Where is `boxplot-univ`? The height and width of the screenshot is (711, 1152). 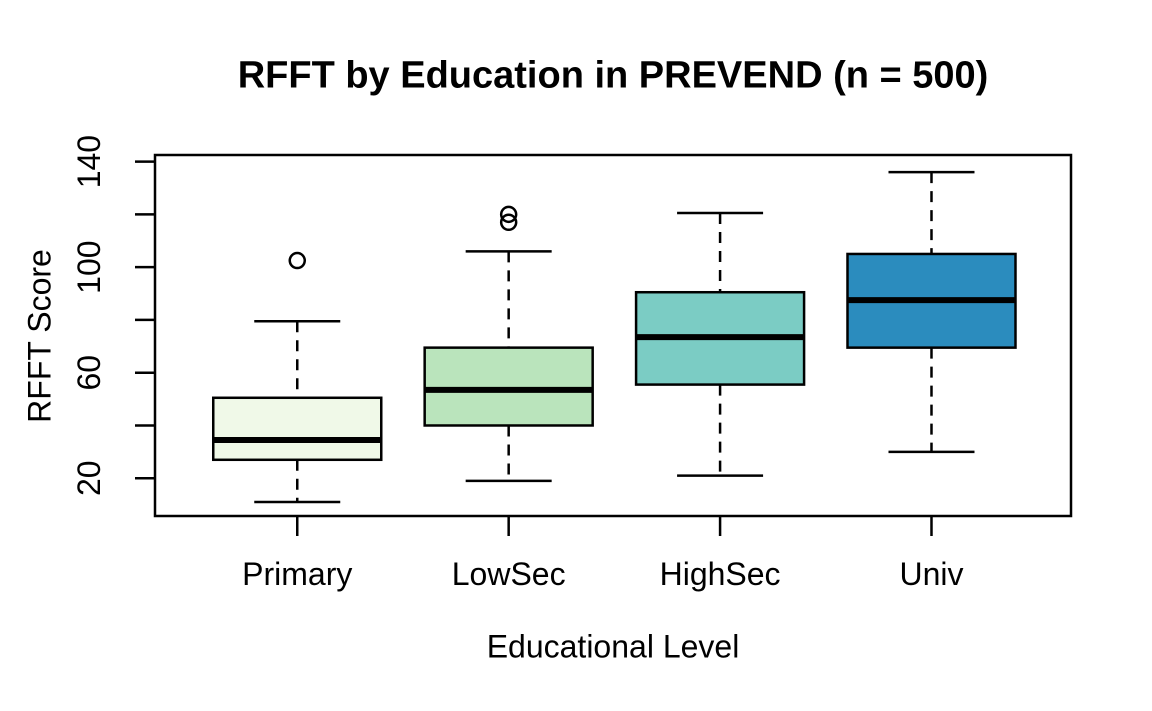
boxplot-univ is located at coordinates (931, 312).